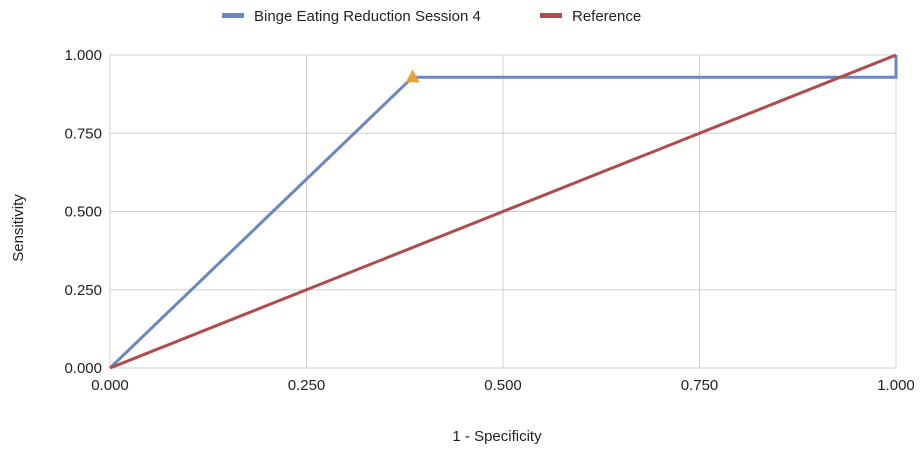 The height and width of the screenshot is (451, 921). I want to click on x-tick-label: 1.000, so click(896, 385).